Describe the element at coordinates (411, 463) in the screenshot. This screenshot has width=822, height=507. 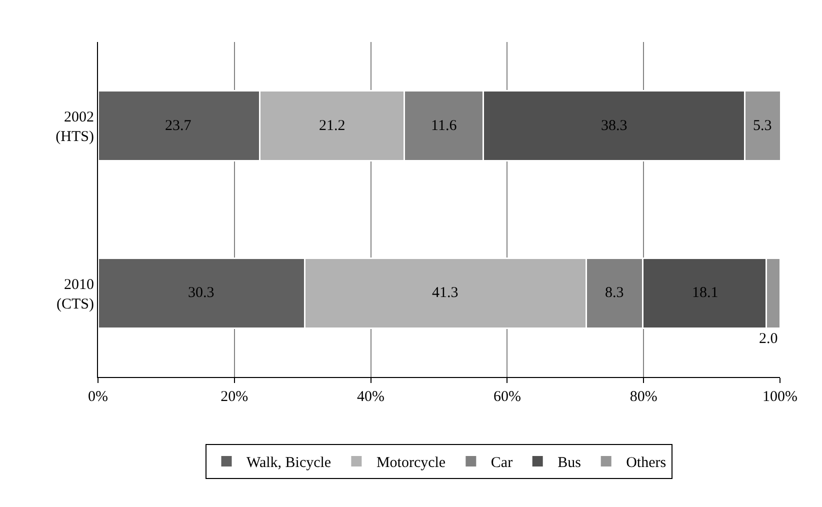
I see `legend-label: Motorcycle` at that location.